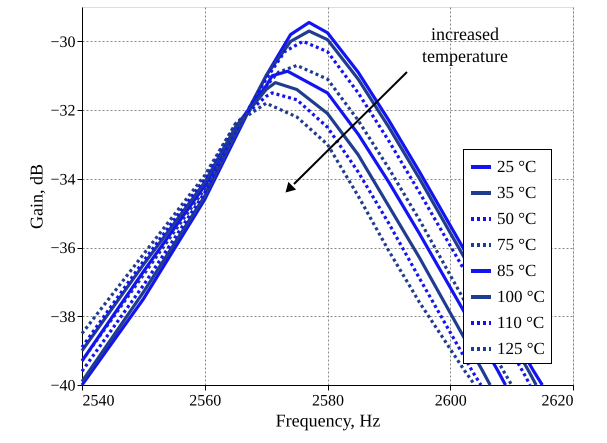 The image size is (607, 443). I want to click on legend-label: 35 °C, so click(516, 192).